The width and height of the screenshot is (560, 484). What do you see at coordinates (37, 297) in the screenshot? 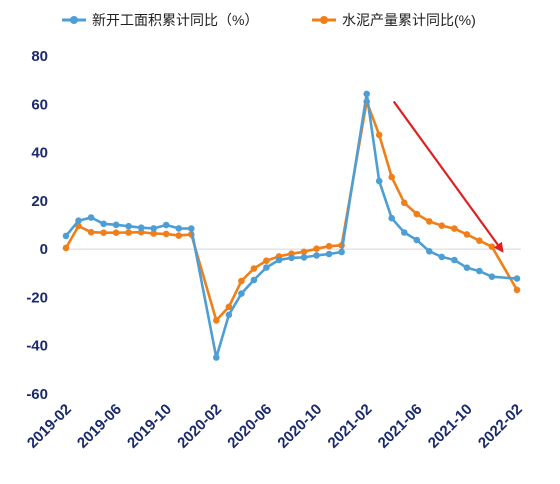
I see `y-tick-label: -20` at bounding box center [37, 297].